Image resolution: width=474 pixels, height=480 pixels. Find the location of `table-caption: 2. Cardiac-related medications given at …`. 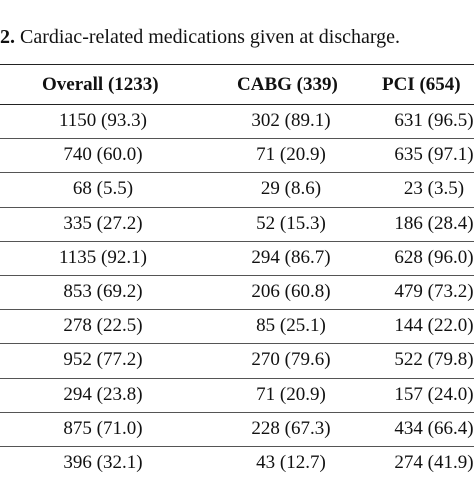

table-caption: 2. Cardiac-related medications given at … is located at coordinates (200, 37).